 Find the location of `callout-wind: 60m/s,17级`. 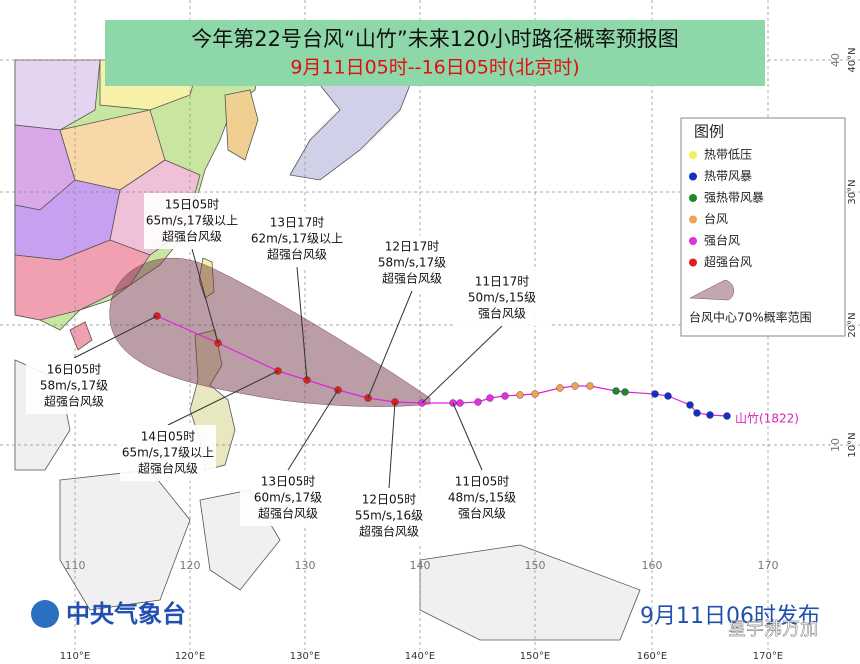

callout-wind: 60m/s,17级 is located at coordinates (288, 498).